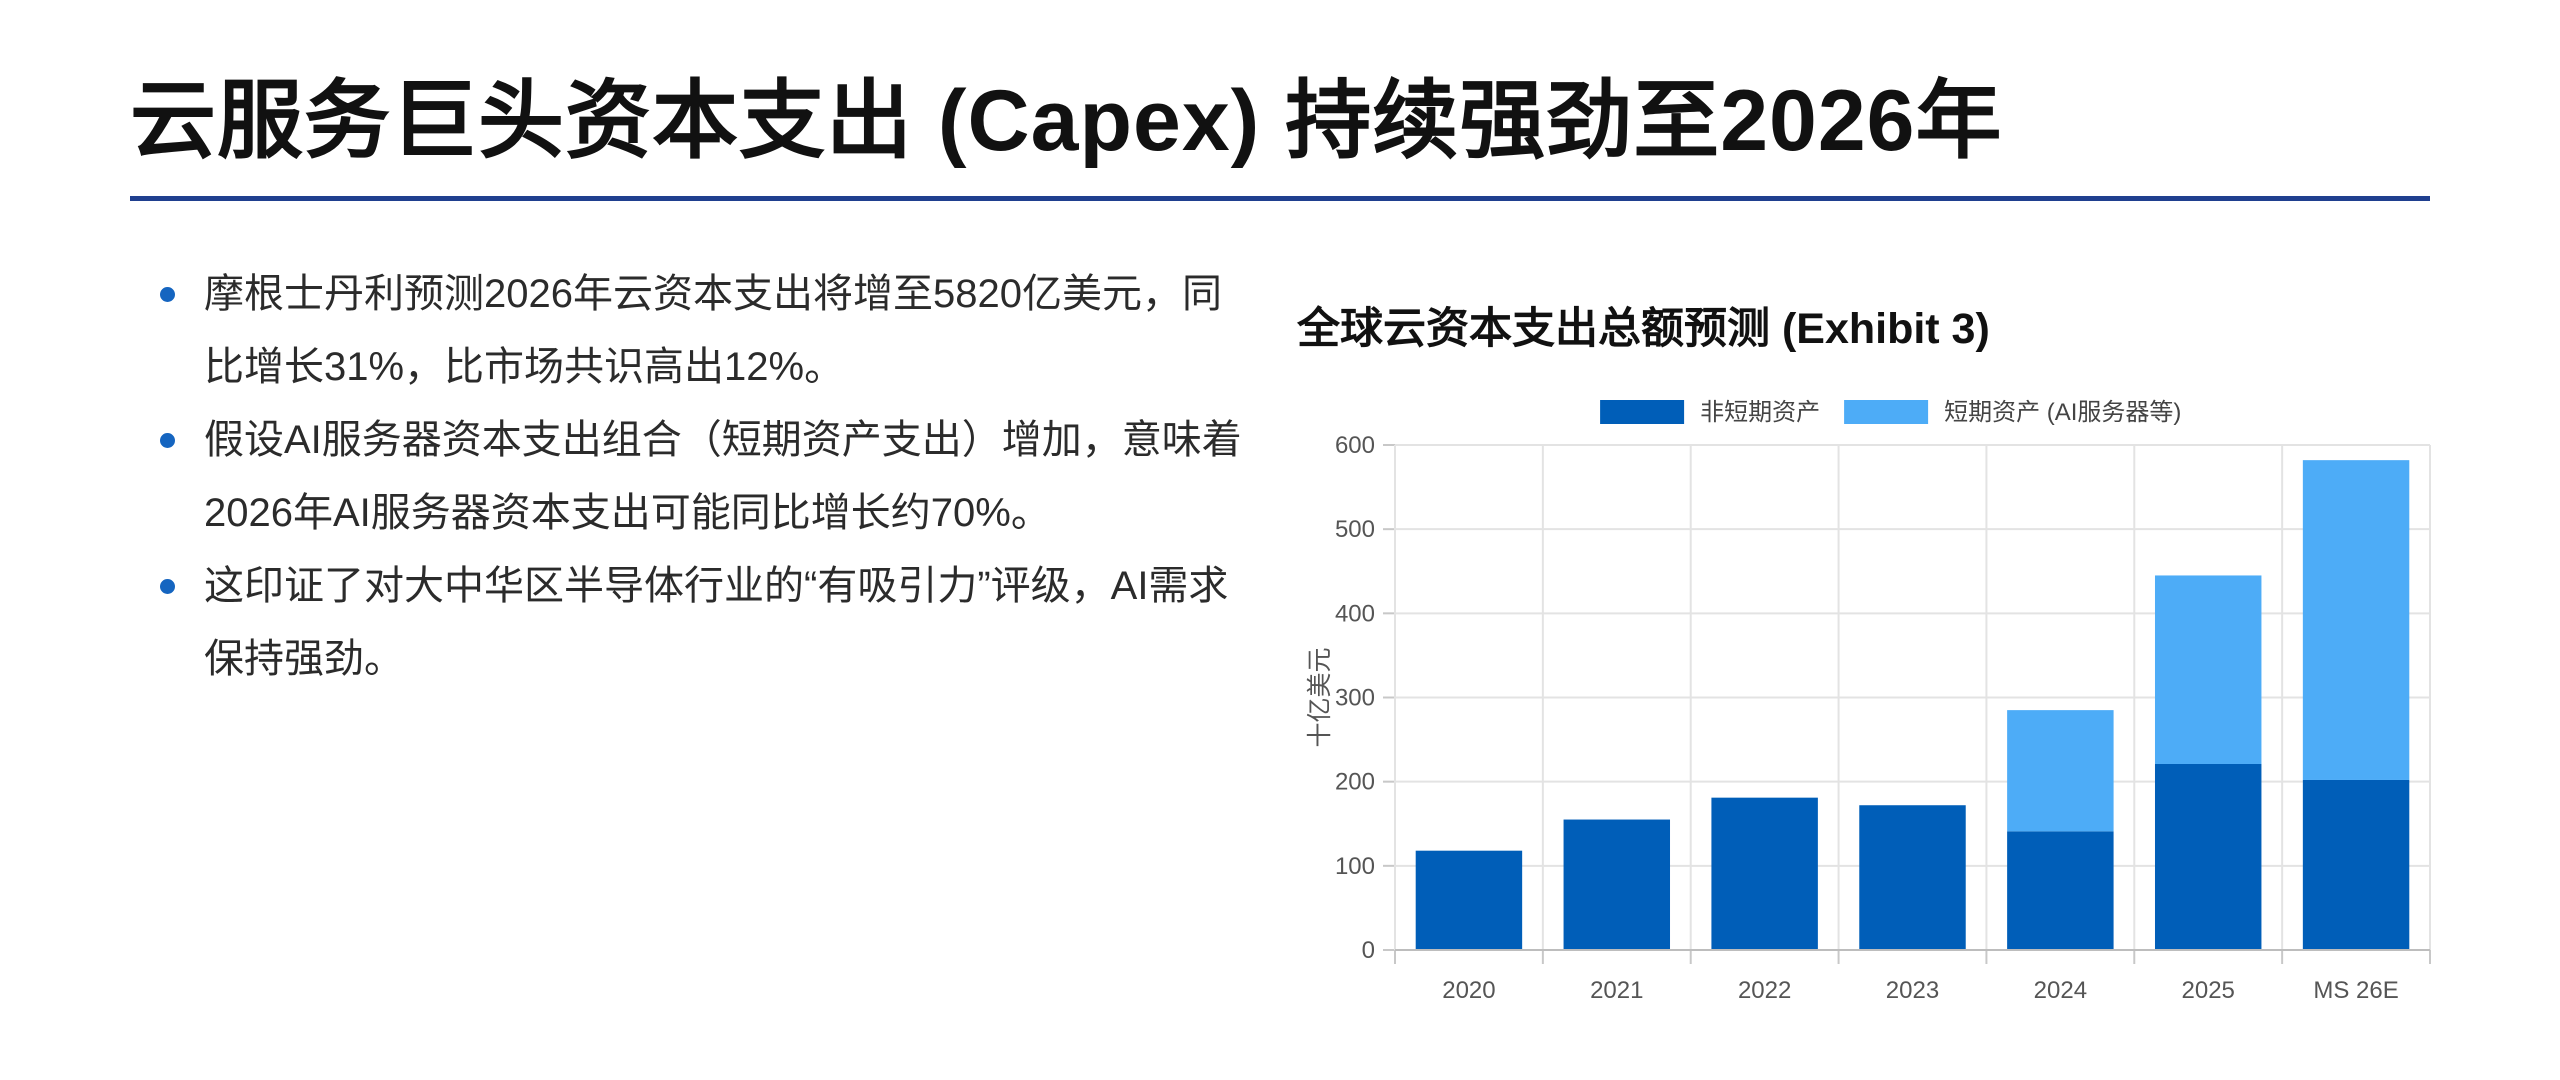 Image resolution: width=2560 pixels, height=1080 pixels. What do you see at coordinates (1368, 950) in the screenshot?
I see `y-tick-label: 0` at bounding box center [1368, 950].